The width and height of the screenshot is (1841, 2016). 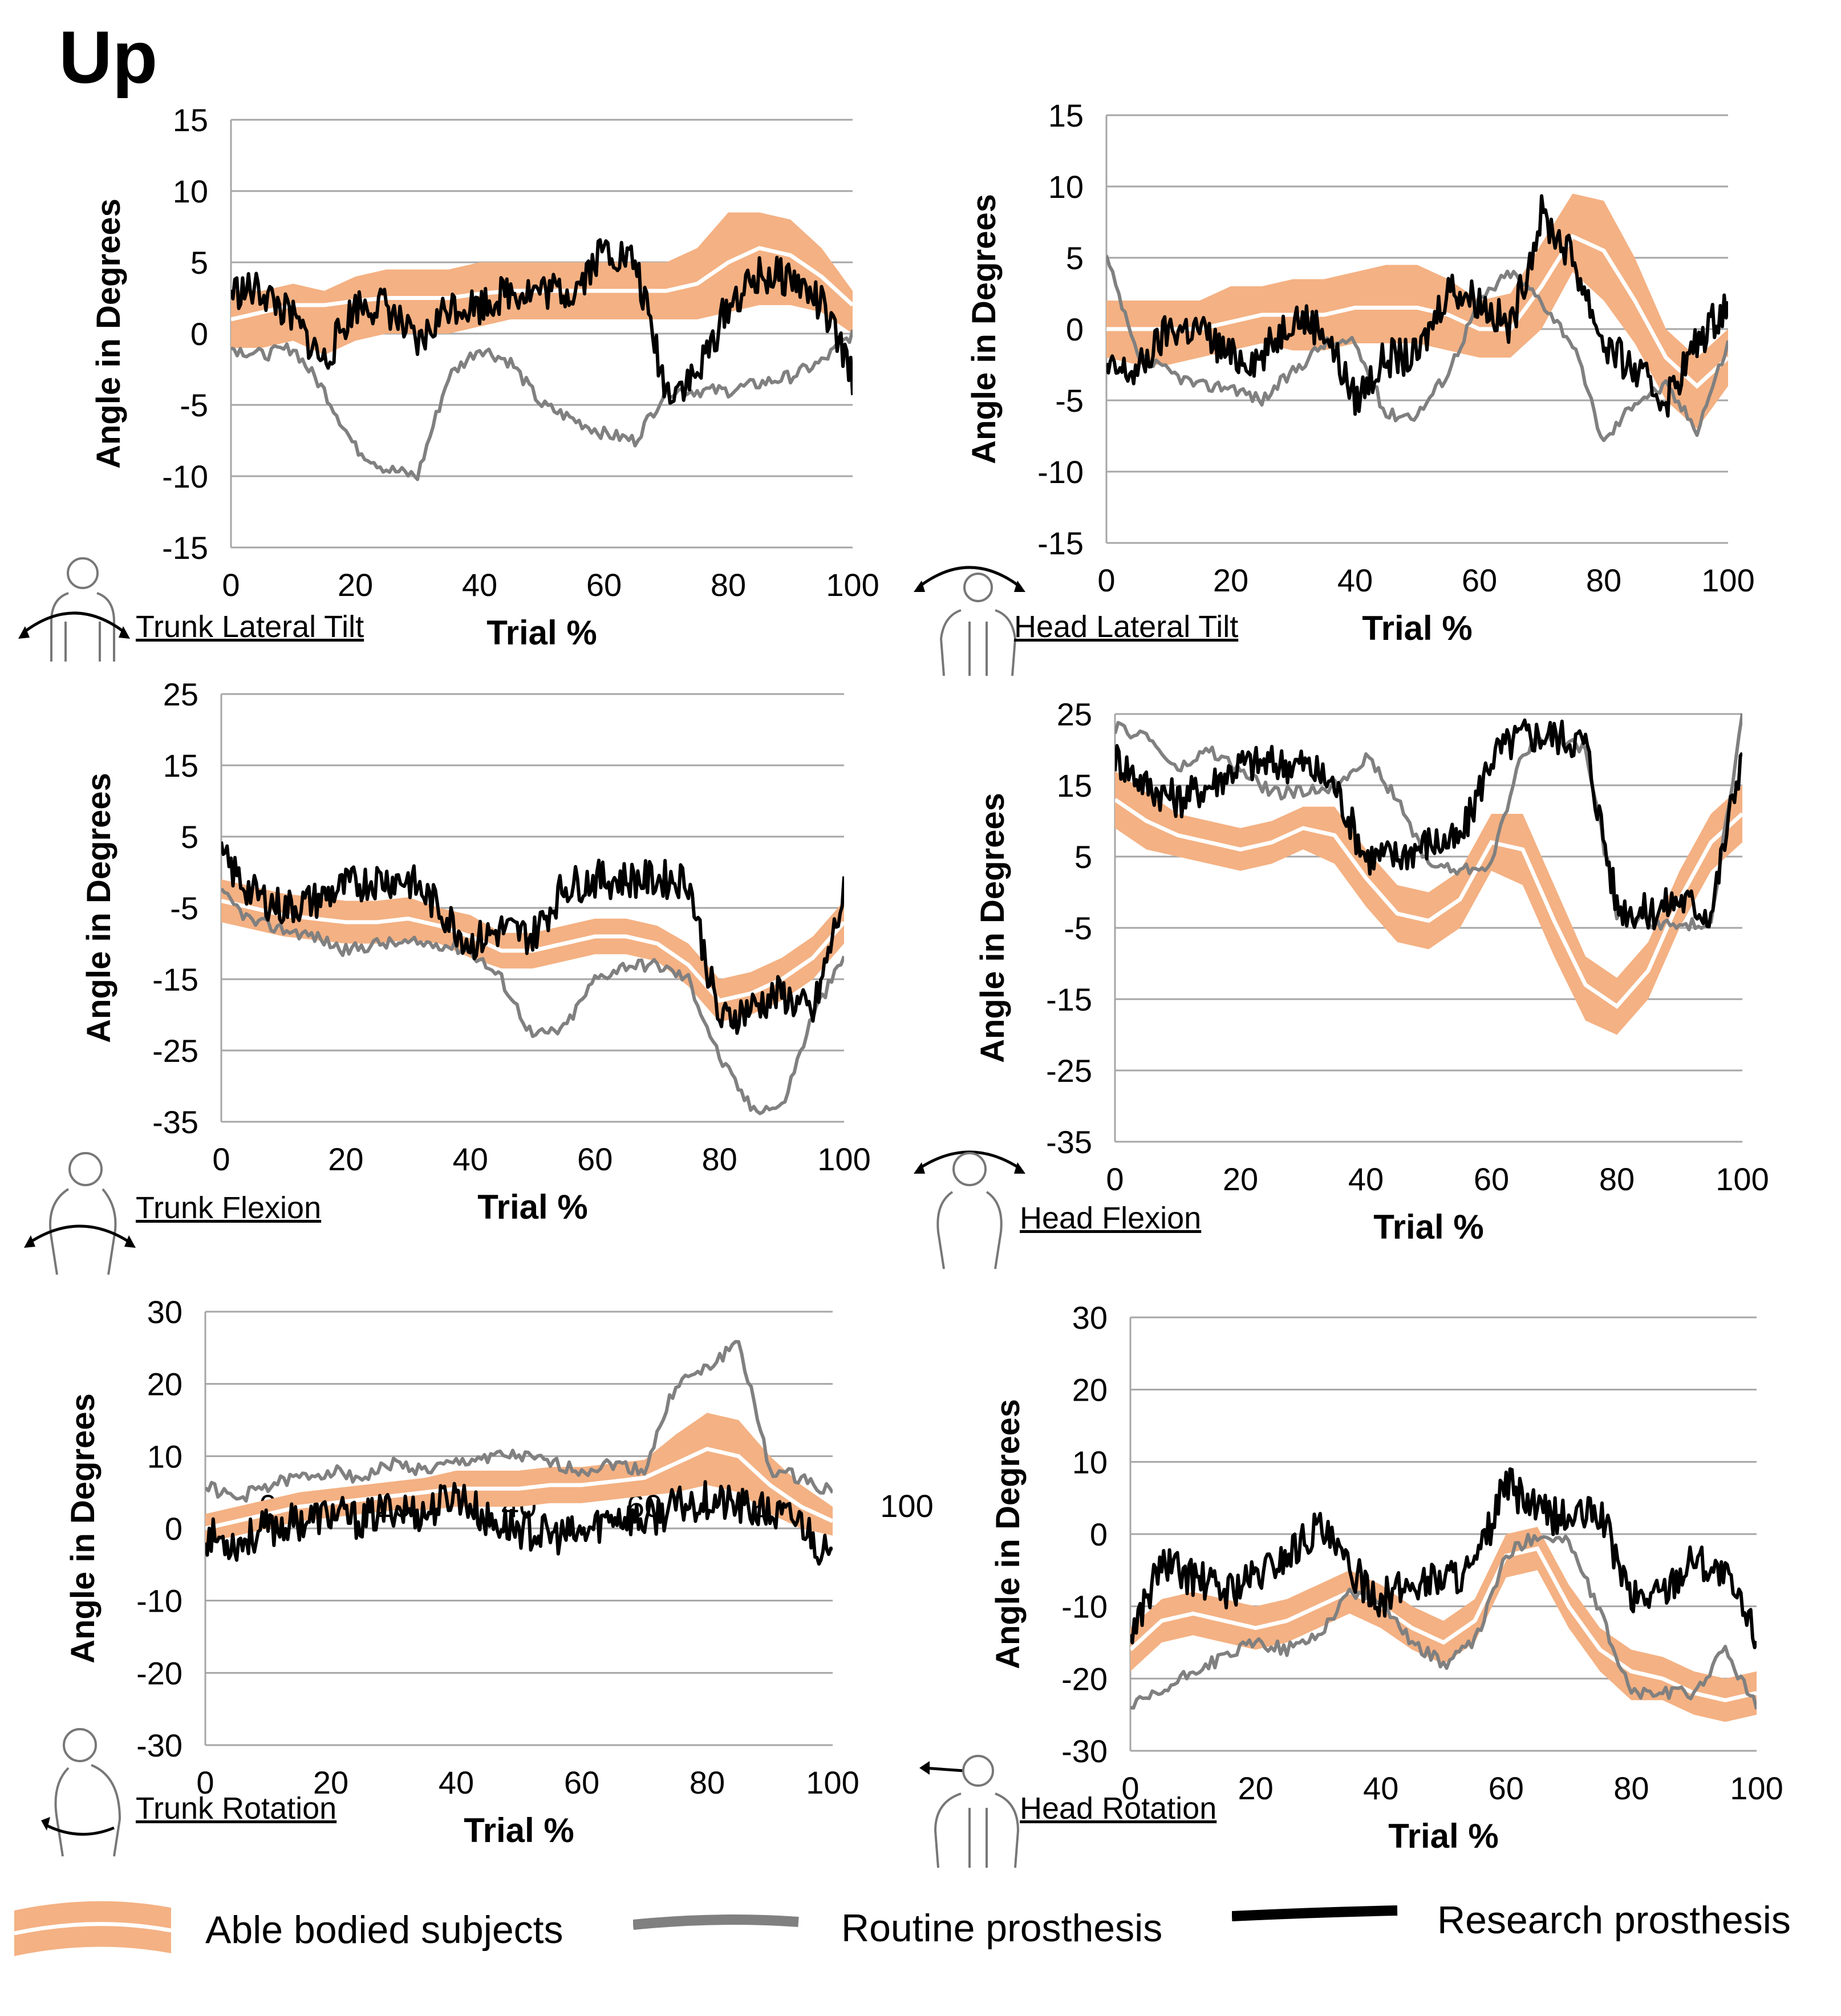 What do you see at coordinates (970, 1811) in the screenshot?
I see `head-rotation-icon` at bounding box center [970, 1811].